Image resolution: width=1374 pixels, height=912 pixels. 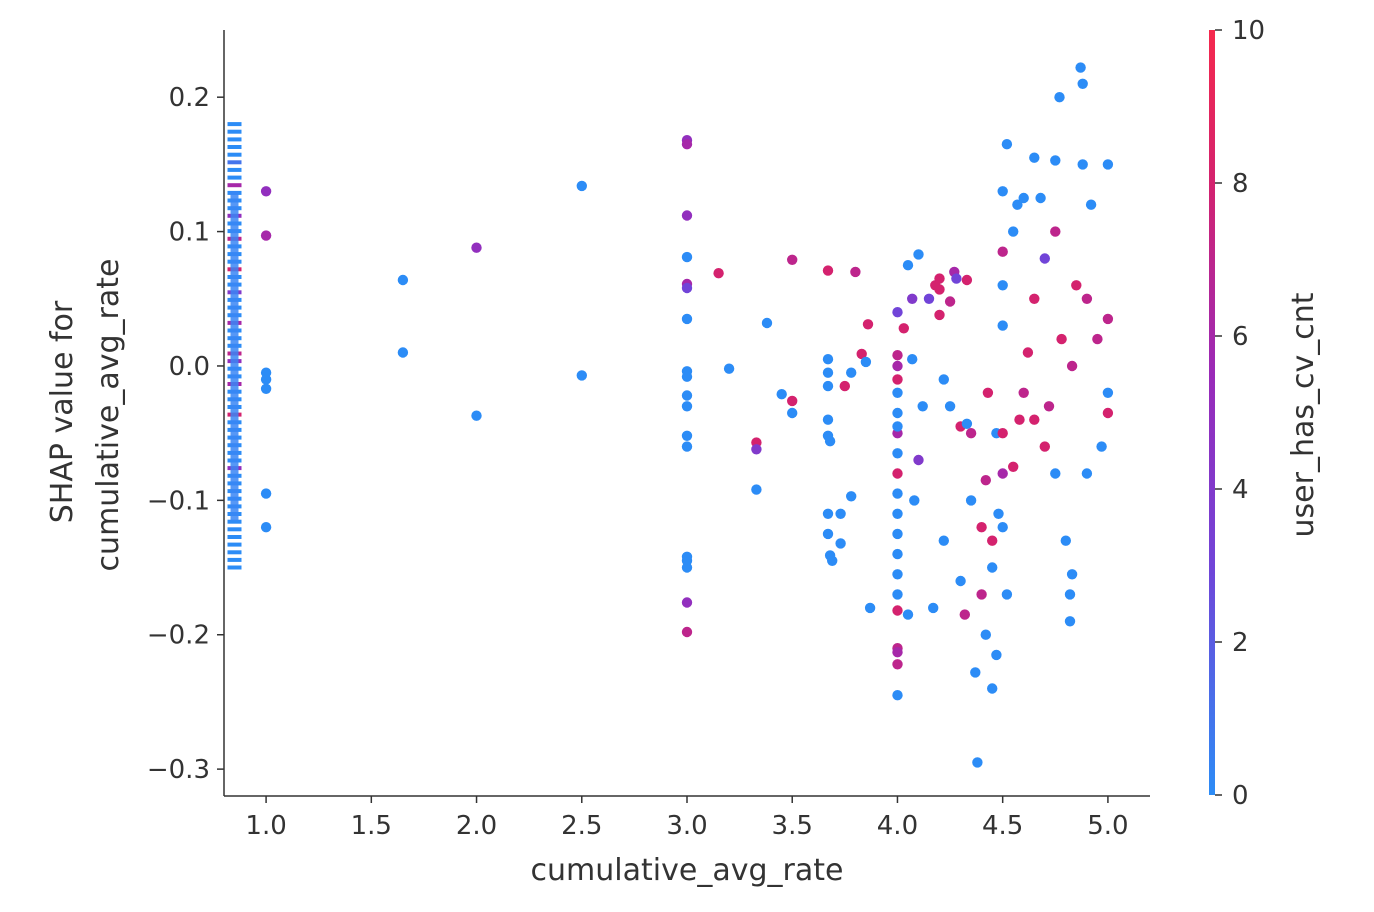 I want to click on x-tick-label: 1.0, so click(x=265, y=826).